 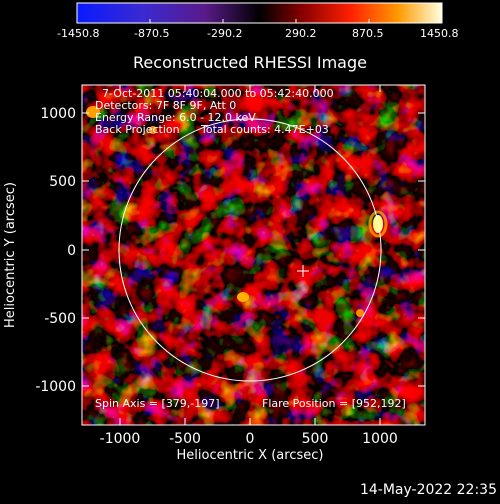 What do you see at coordinates (259, 13) in the screenshot?
I see `colorbar` at bounding box center [259, 13].